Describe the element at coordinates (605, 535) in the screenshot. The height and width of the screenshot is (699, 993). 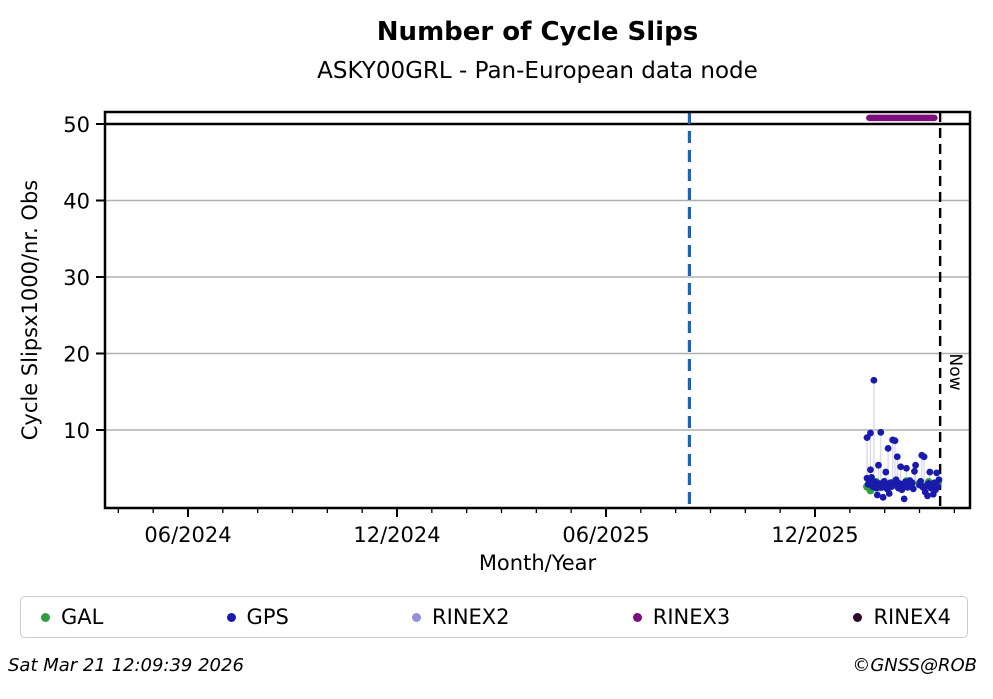
I see `x-tick-label: 06/2025` at that location.